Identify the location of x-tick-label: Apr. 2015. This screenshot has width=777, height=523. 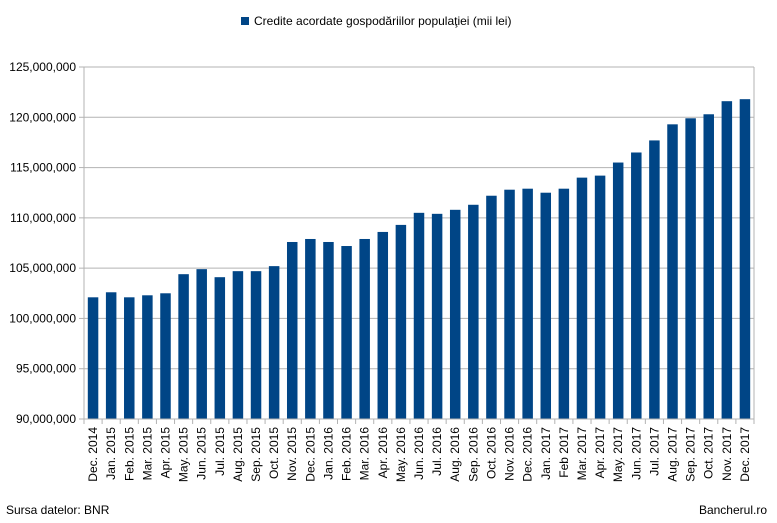
(165, 453).